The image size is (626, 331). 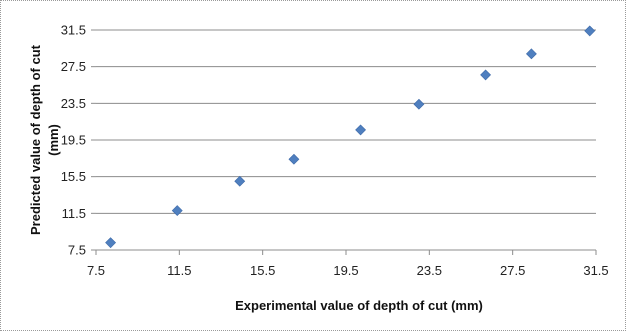 What do you see at coordinates (359, 305) in the screenshot?
I see `x-axis-title: Experimental value of depth of cut (mm)` at bounding box center [359, 305].